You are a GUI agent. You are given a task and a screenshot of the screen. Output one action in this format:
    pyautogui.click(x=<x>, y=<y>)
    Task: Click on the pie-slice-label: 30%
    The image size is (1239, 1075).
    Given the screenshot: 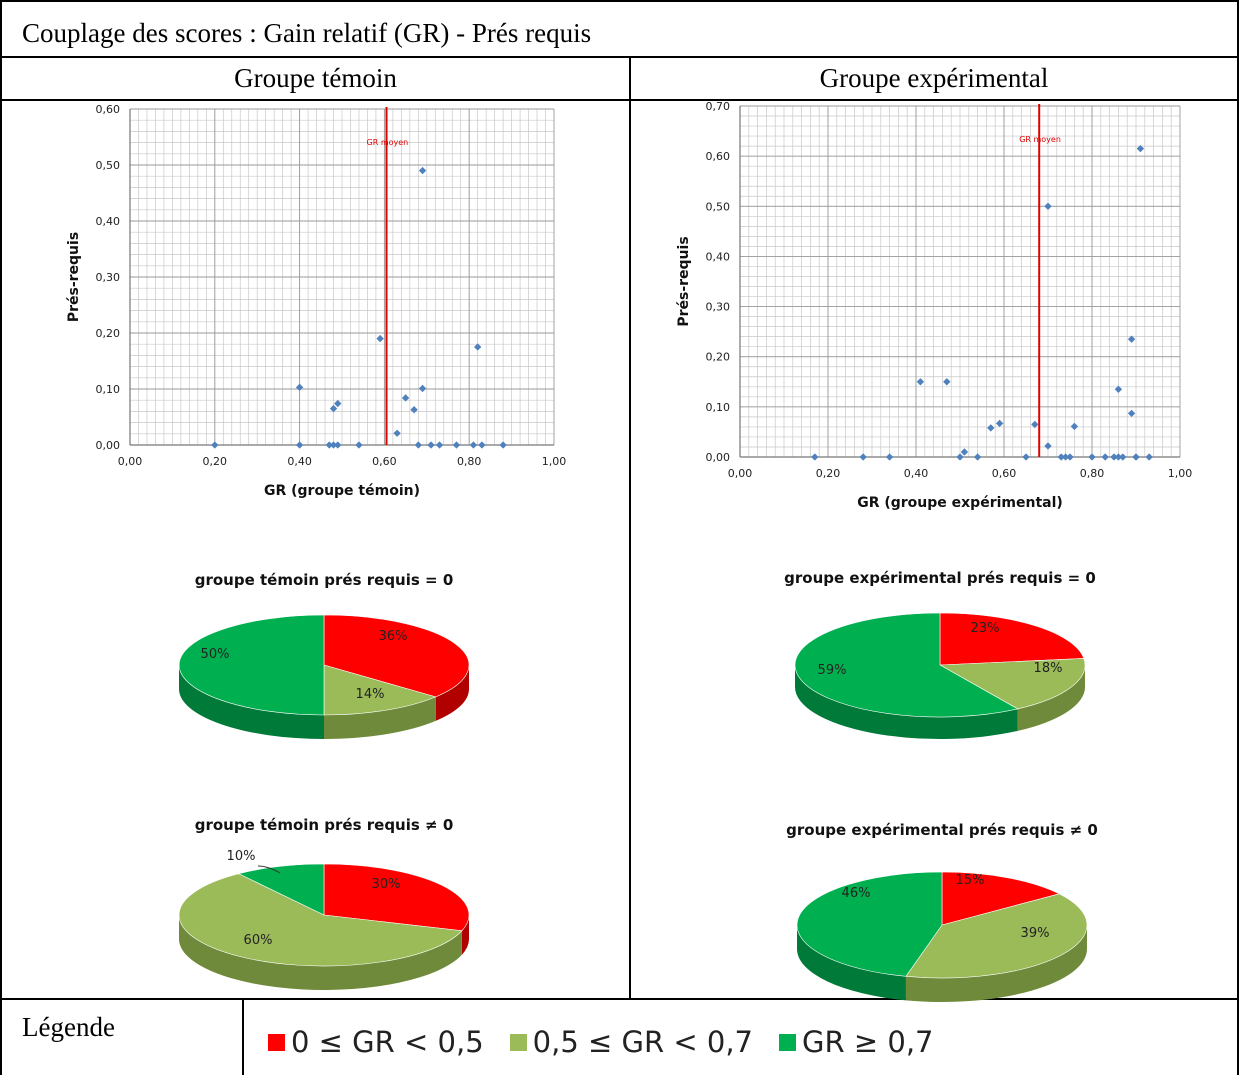 What is the action you would take?
    pyautogui.click(x=386, y=884)
    